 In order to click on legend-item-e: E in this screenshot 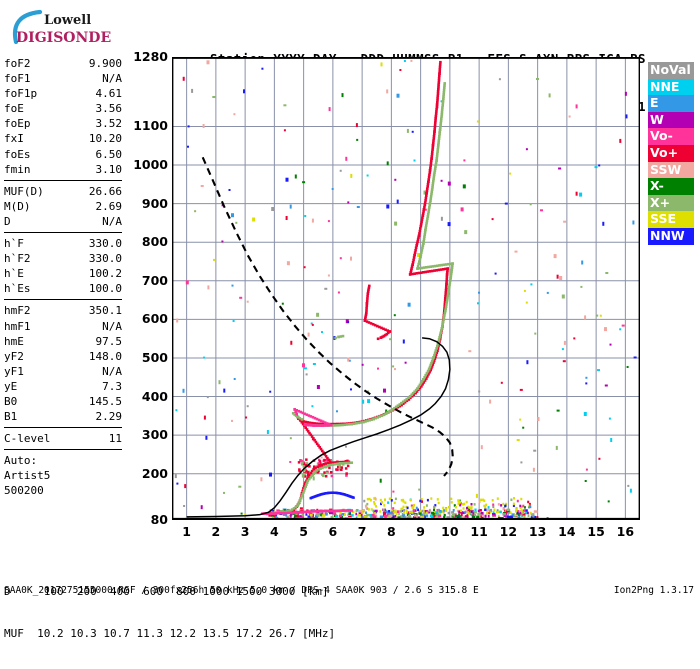, I will do `click(671, 103)`.